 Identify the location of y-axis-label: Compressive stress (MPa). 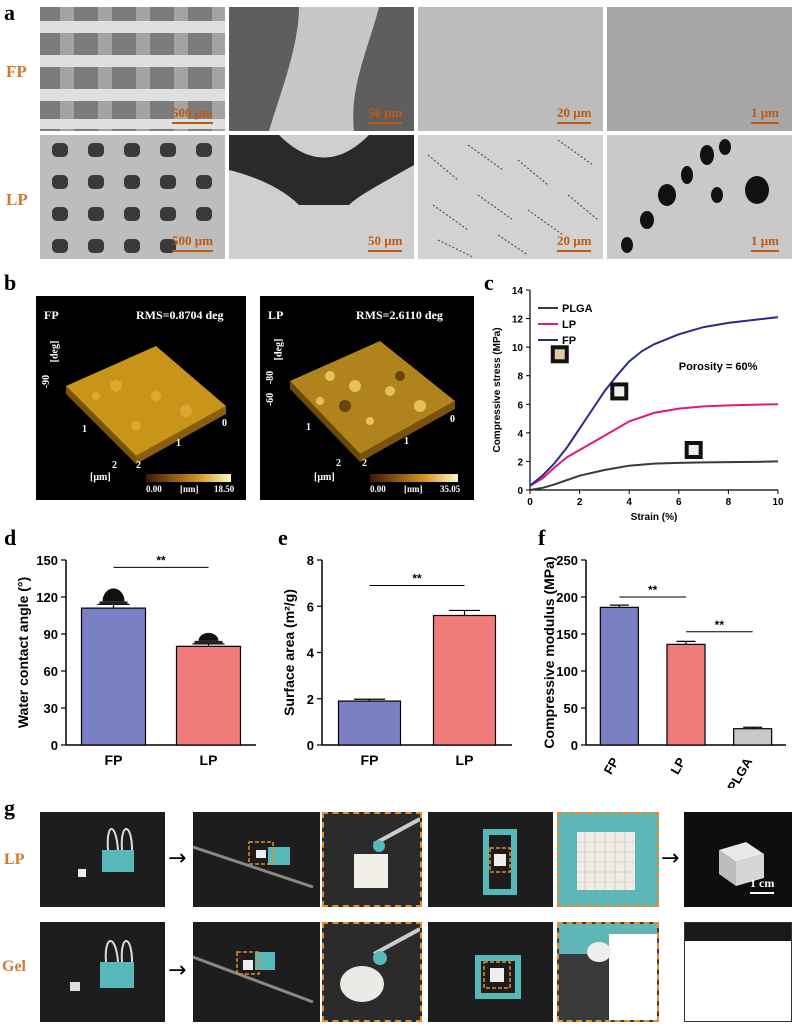
(497, 389).